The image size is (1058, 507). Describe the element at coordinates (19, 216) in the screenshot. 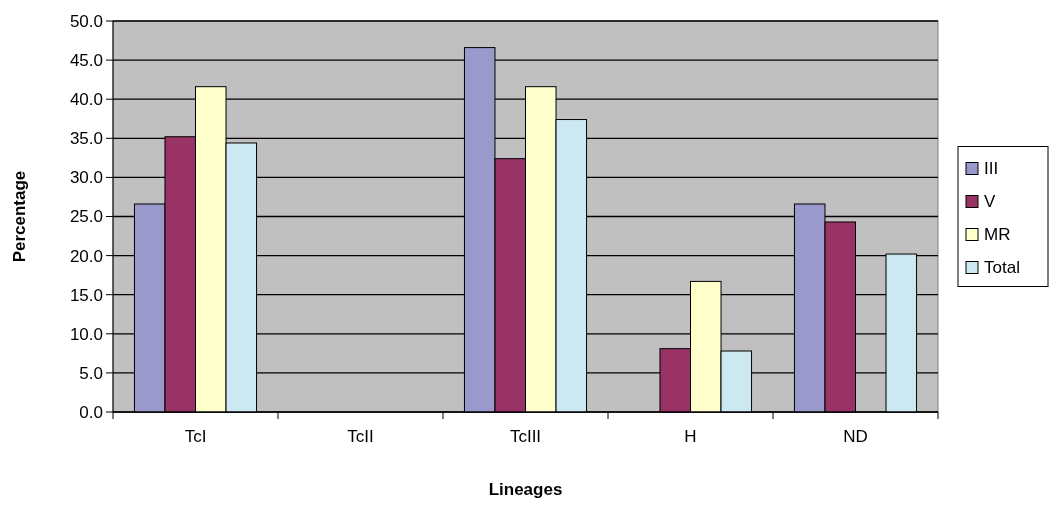

I see `y-axis-title: Percentage` at that location.